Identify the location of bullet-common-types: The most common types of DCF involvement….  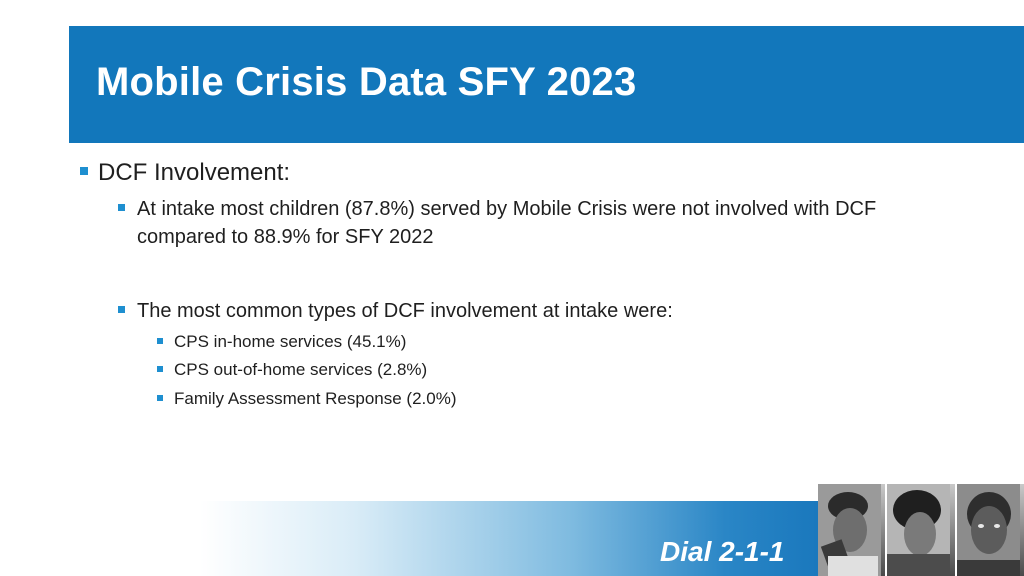
(513, 311).